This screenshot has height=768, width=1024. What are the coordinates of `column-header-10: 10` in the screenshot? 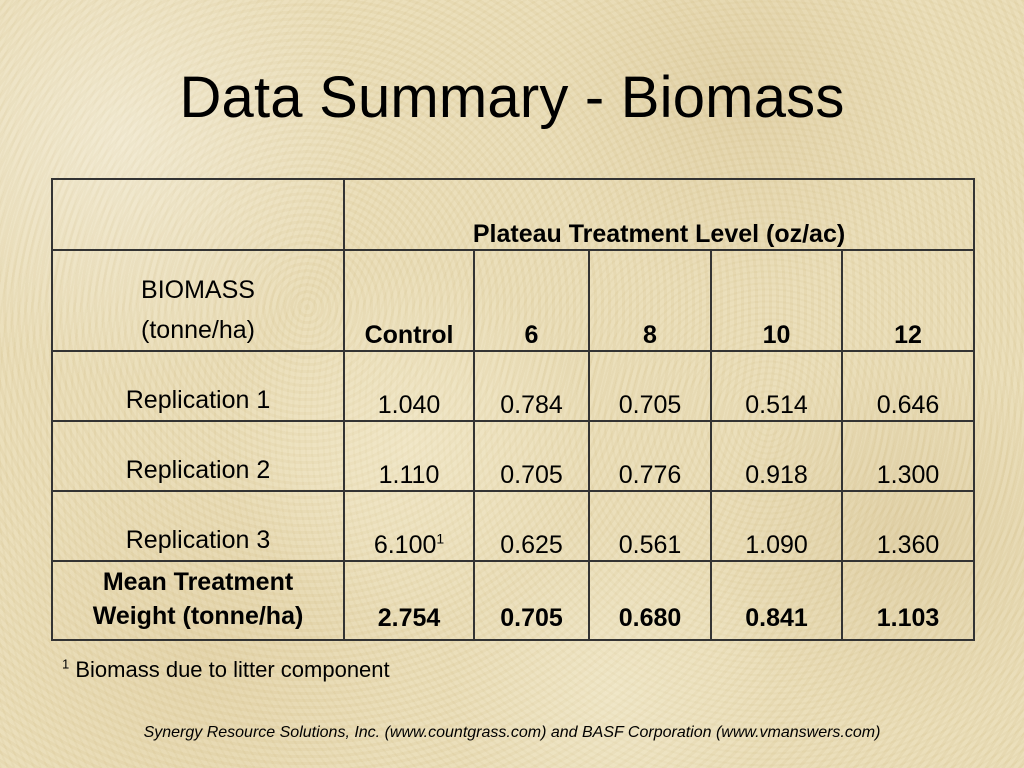 It's located at (776, 300).